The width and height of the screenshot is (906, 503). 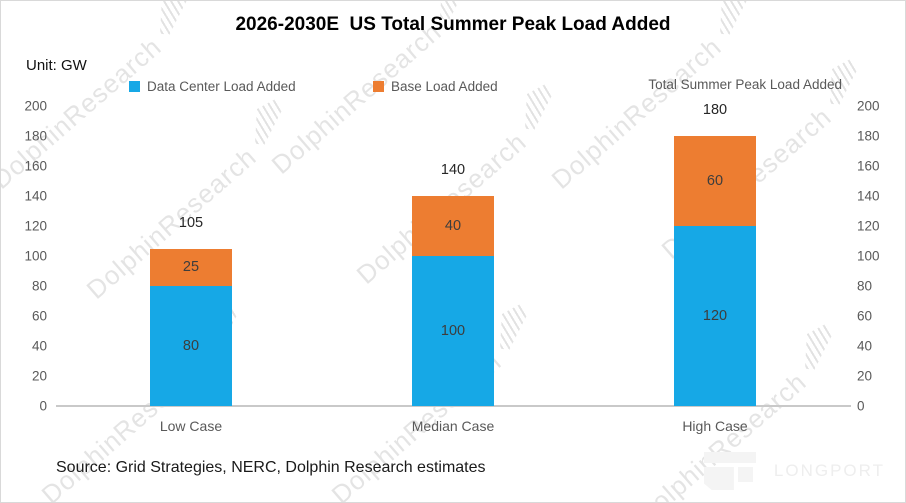 I want to click on legend-label-base-load: Base Load Added, so click(x=444, y=86).